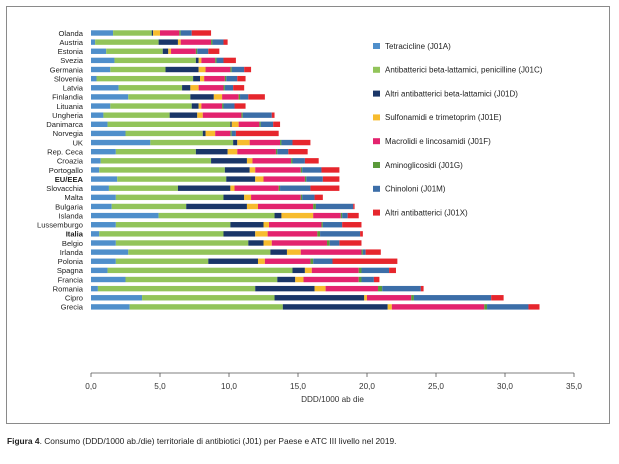 This screenshot has height=464, width=619. What do you see at coordinates (72, 60) in the screenshot?
I see `category-label-svezia: Svezia` at bounding box center [72, 60].